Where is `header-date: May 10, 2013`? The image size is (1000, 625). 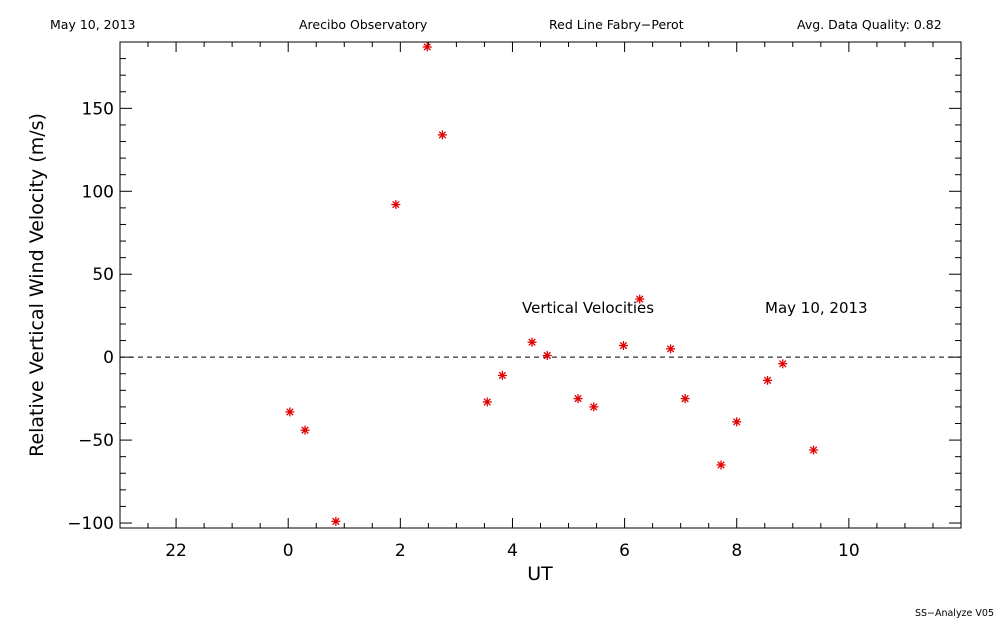
header-date: May 10, 2013 is located at coordinates (93, 24).